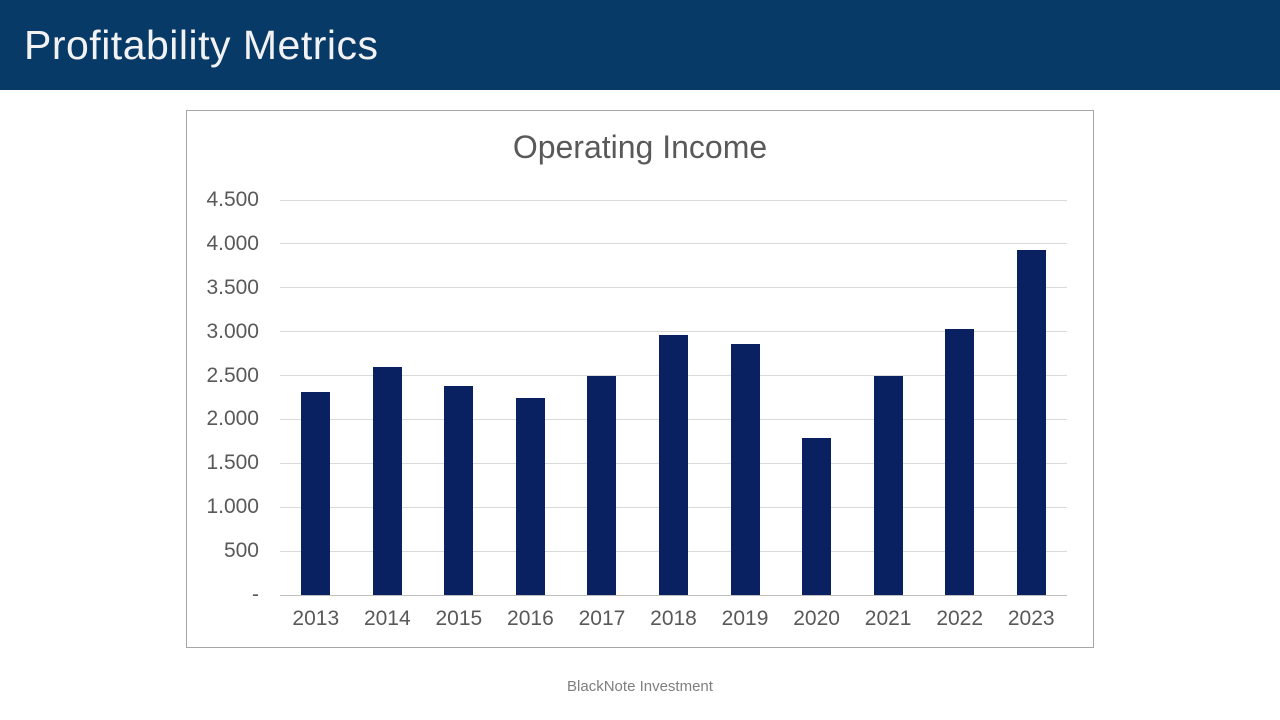 The width and height of the screenshot is (1280, 720). I want to click on x-tick-label: 2013, so click(316, 618).